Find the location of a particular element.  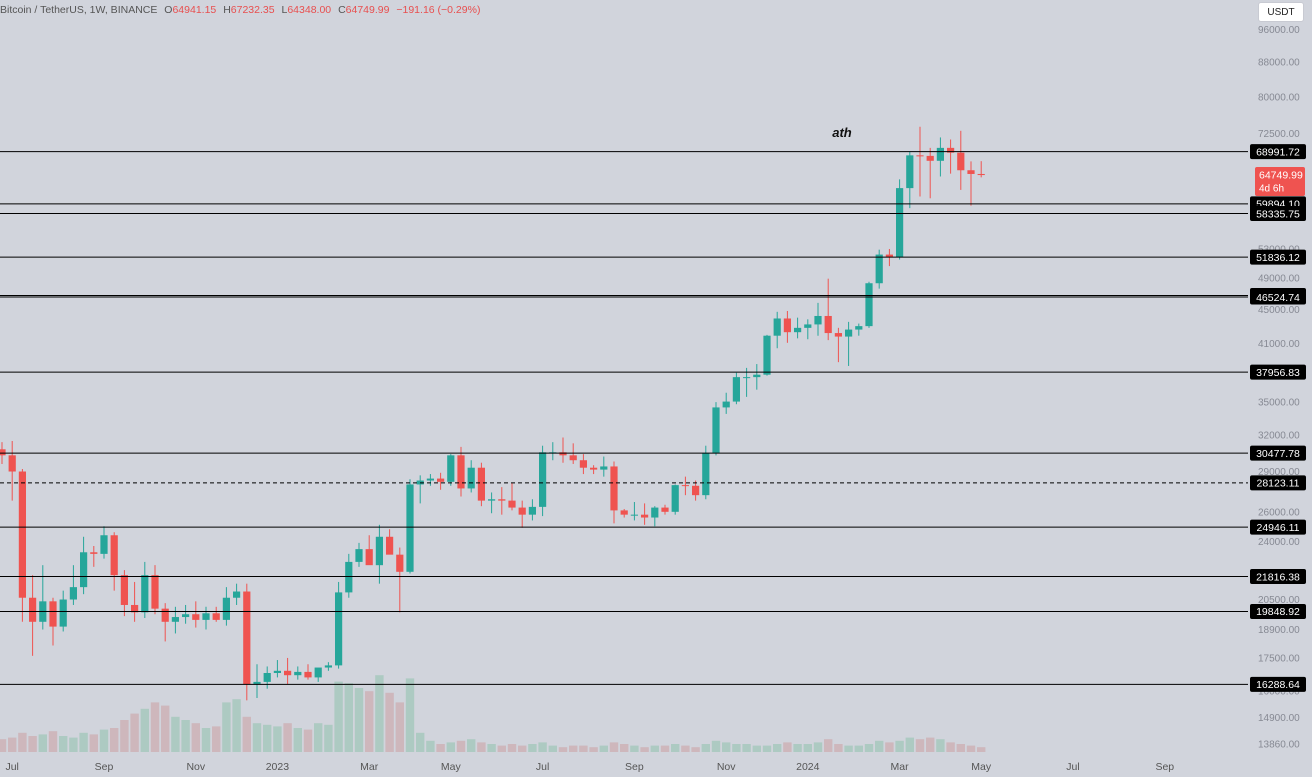

close-value: 64749.99 is located at coordinates (367, 10).